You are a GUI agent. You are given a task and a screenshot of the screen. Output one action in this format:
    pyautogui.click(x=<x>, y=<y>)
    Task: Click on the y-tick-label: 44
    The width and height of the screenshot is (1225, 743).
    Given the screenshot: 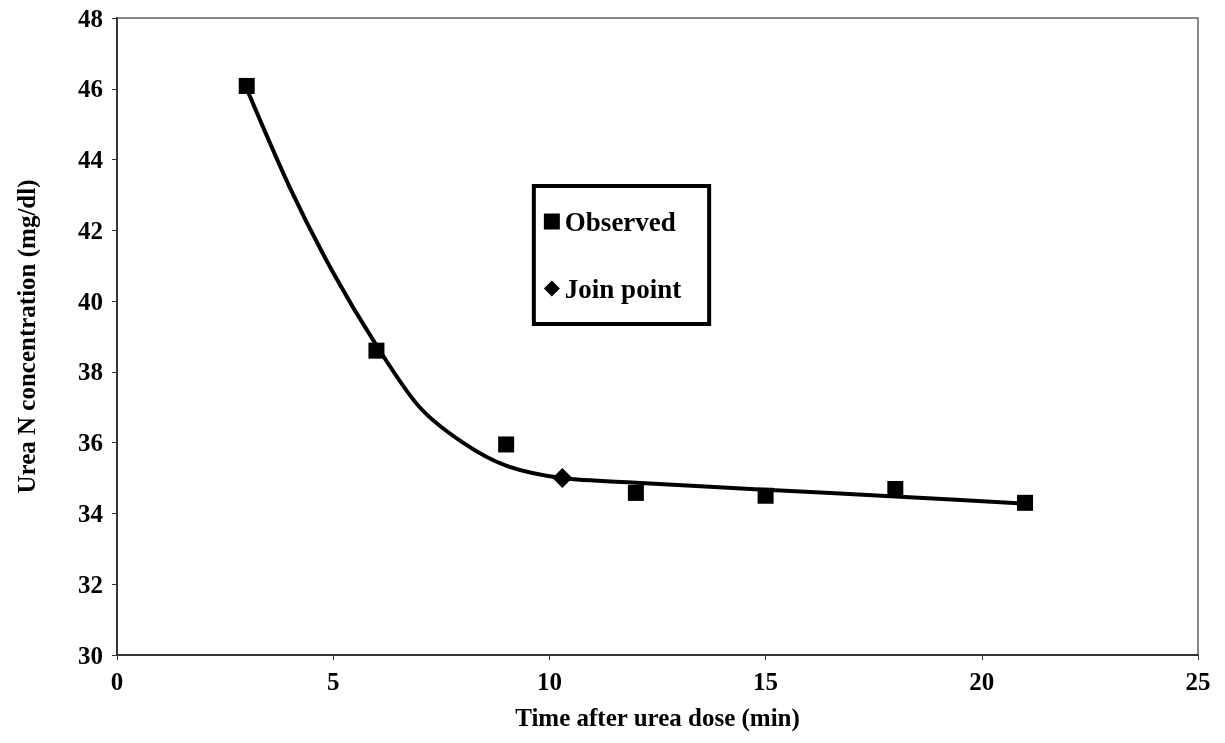 What is the action you would take?
    pyautogui.click(x=91, y=160)
    